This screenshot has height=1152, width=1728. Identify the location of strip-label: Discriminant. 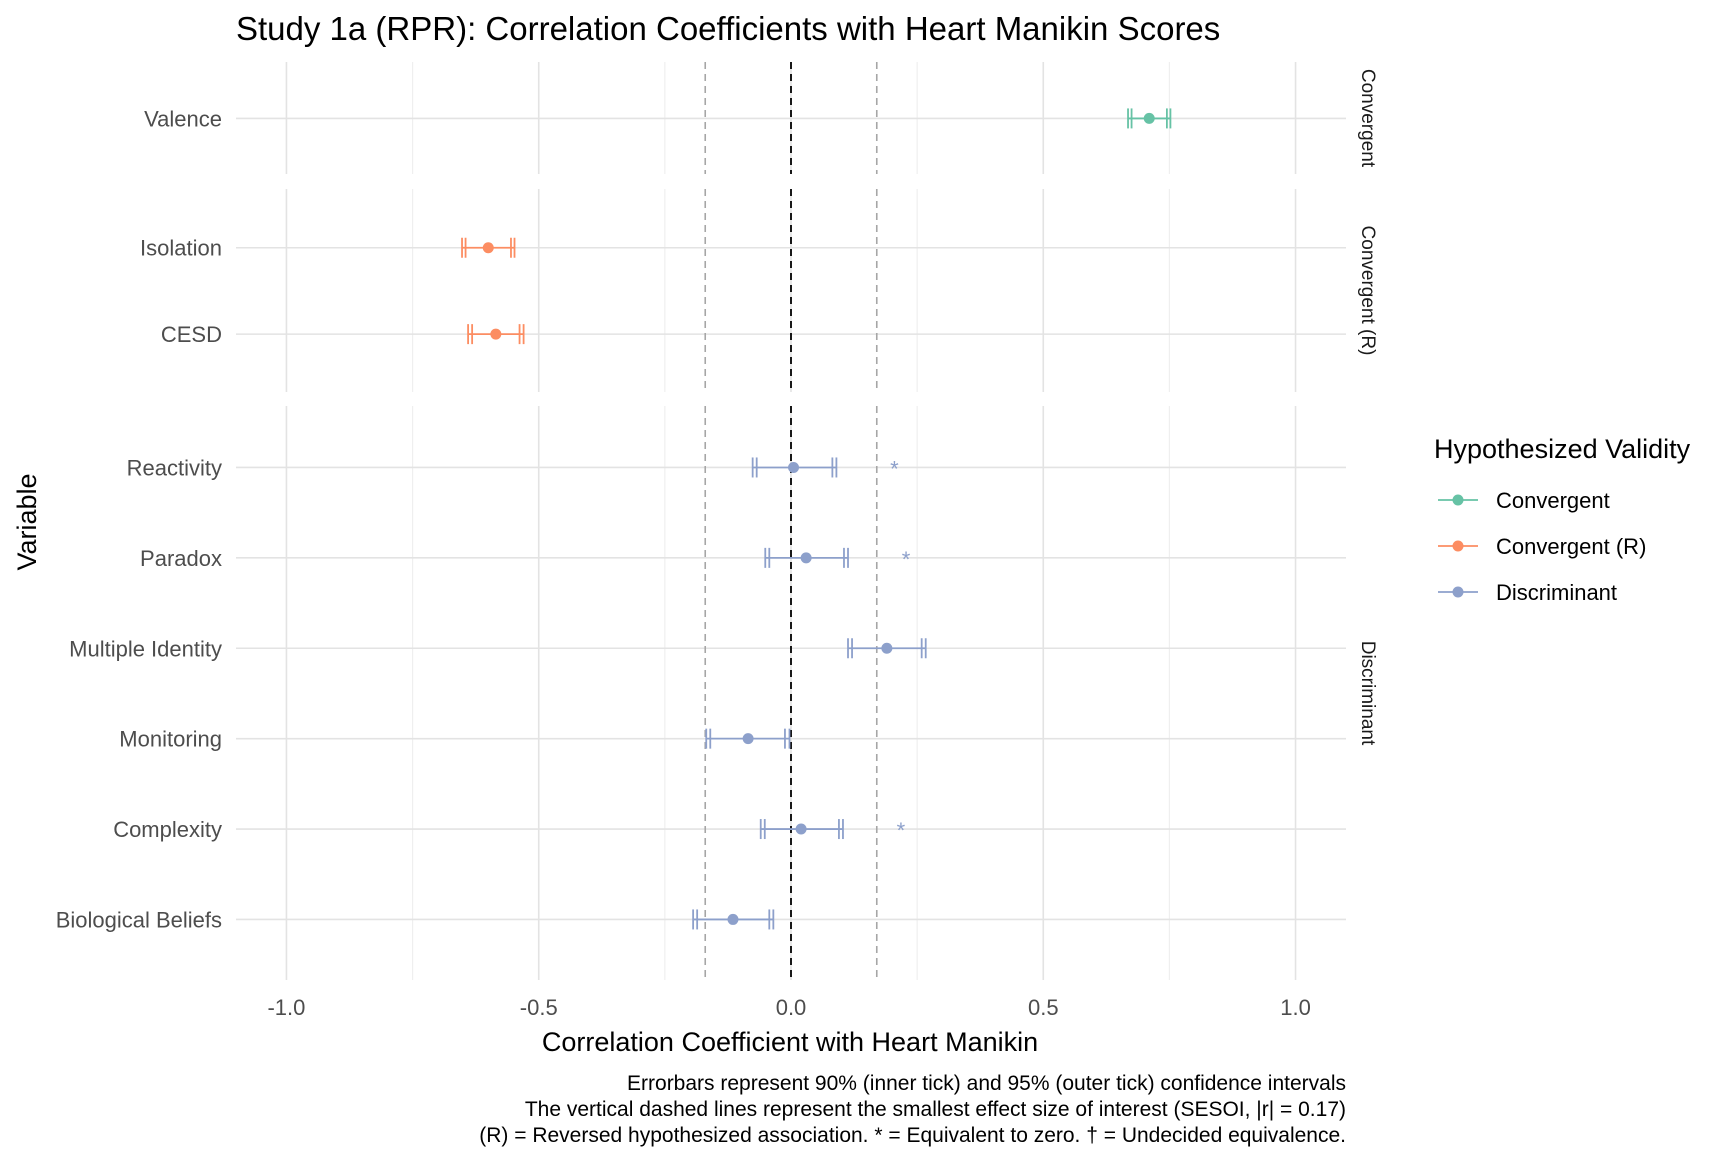
(1367, 693).